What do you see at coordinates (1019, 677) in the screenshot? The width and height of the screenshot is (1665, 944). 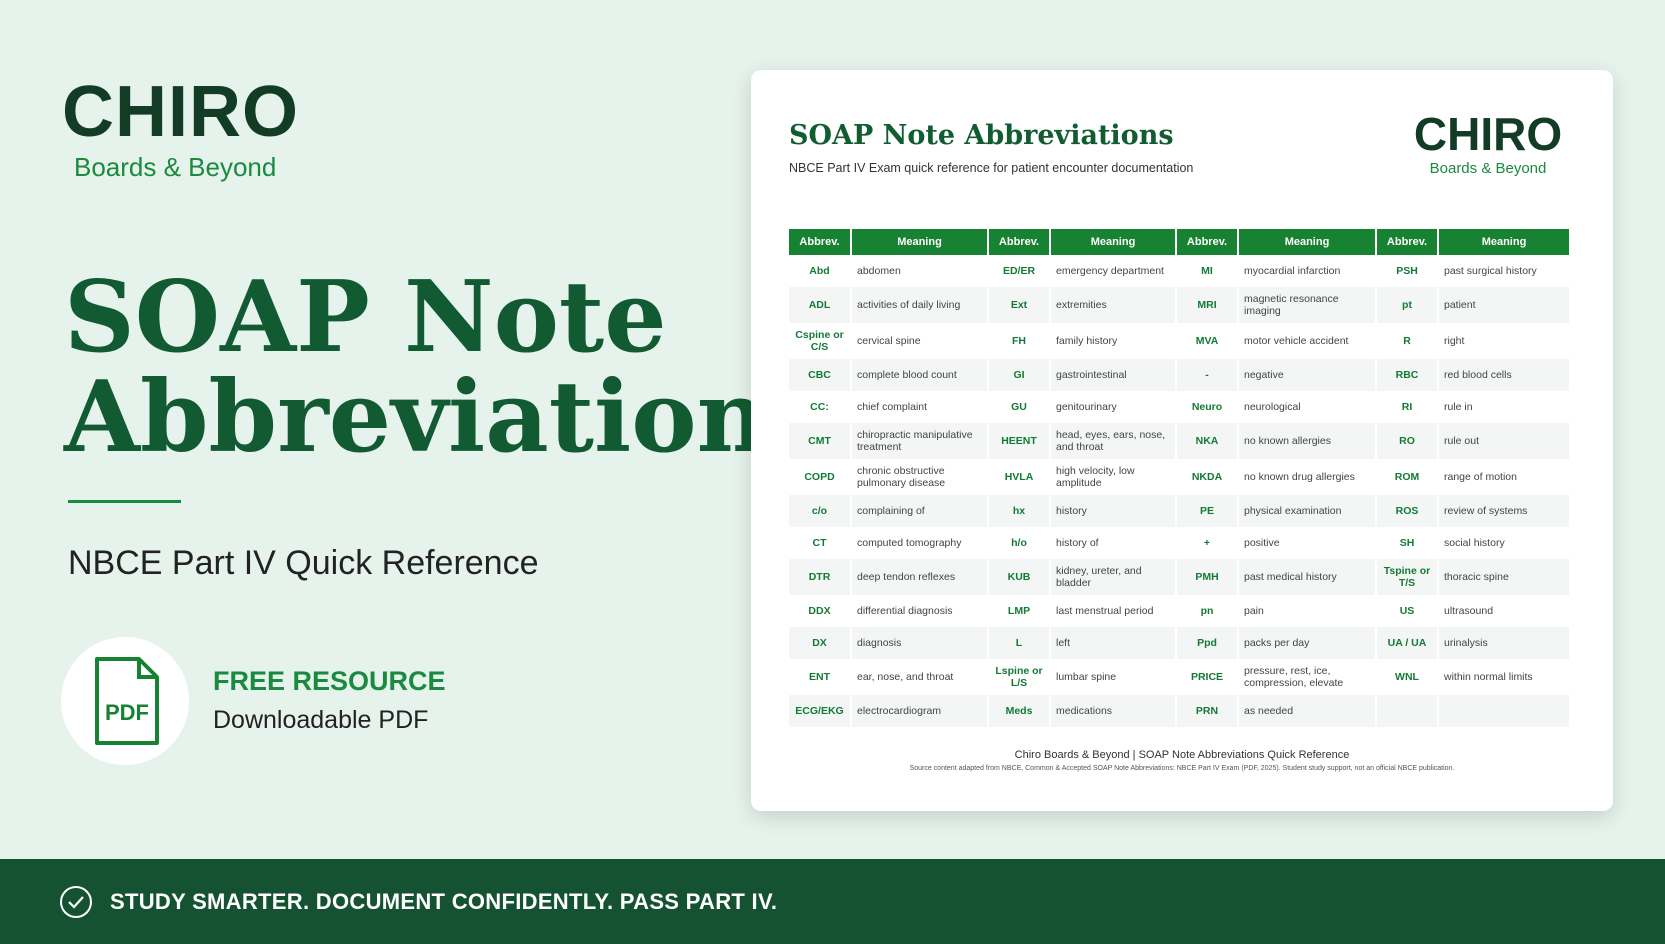 I see `abbrev-cell: Lspine or L/S` at bounding box center [1019, 677].